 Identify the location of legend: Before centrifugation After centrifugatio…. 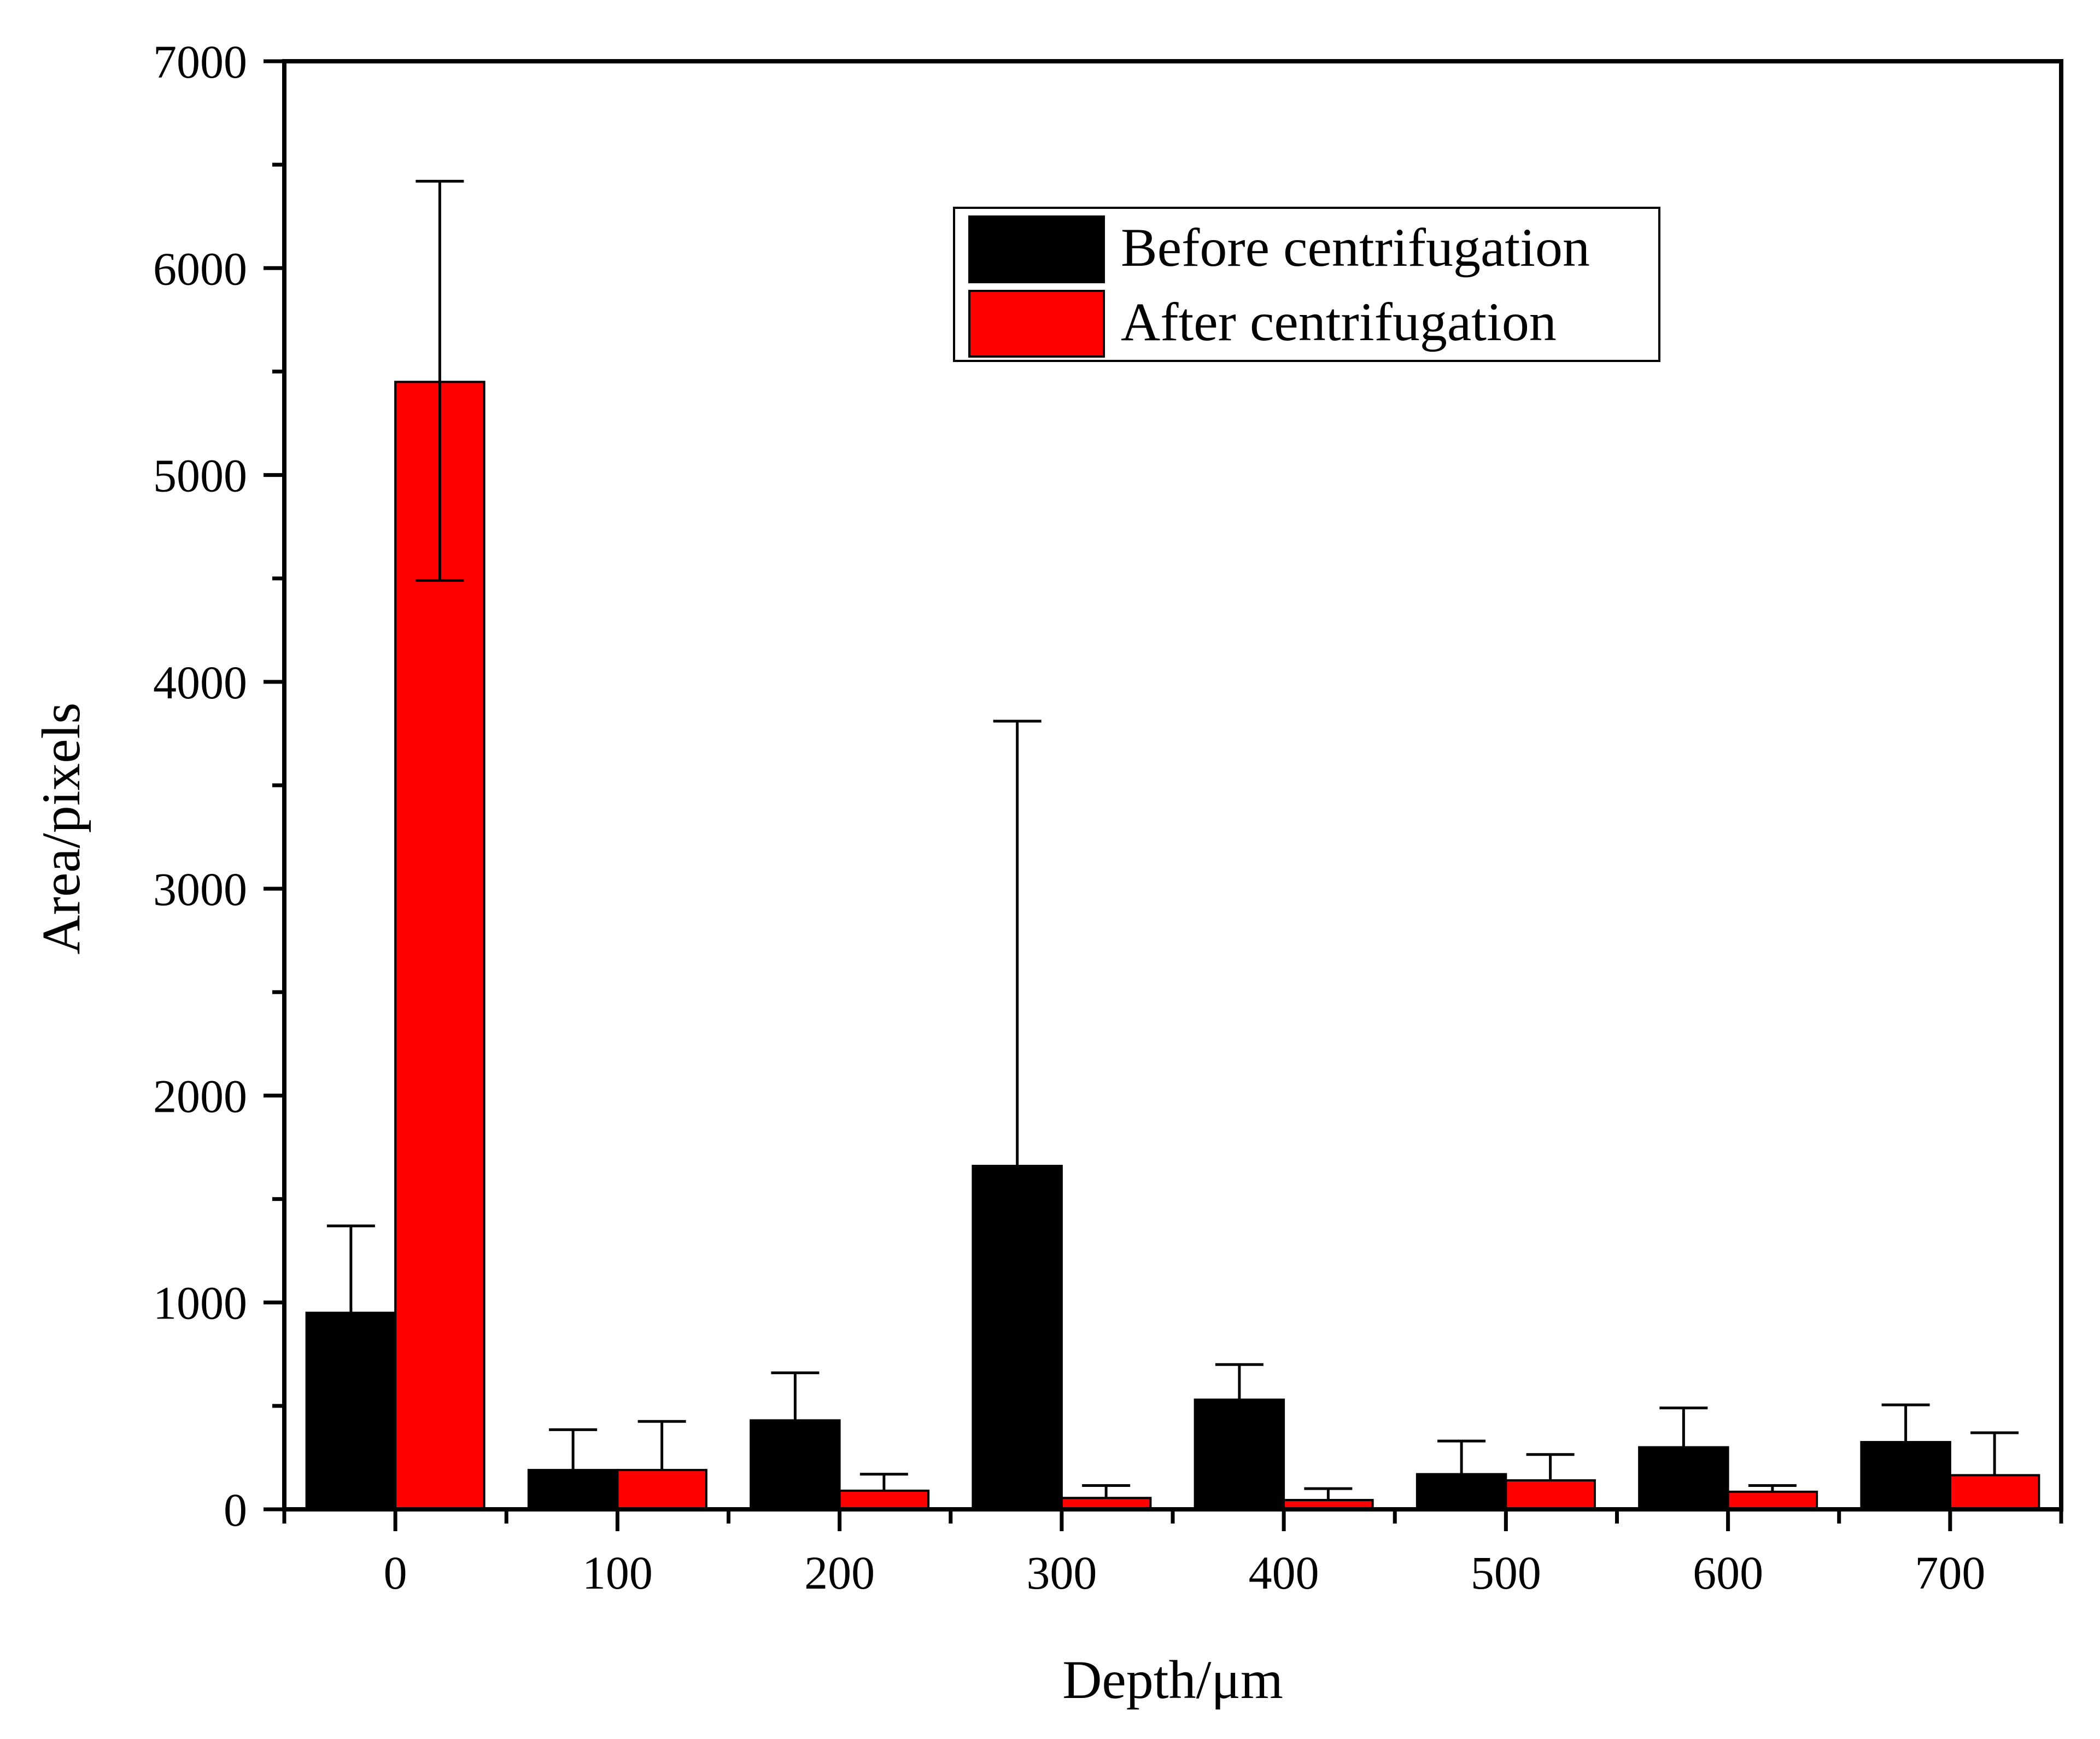
(1307, 284).